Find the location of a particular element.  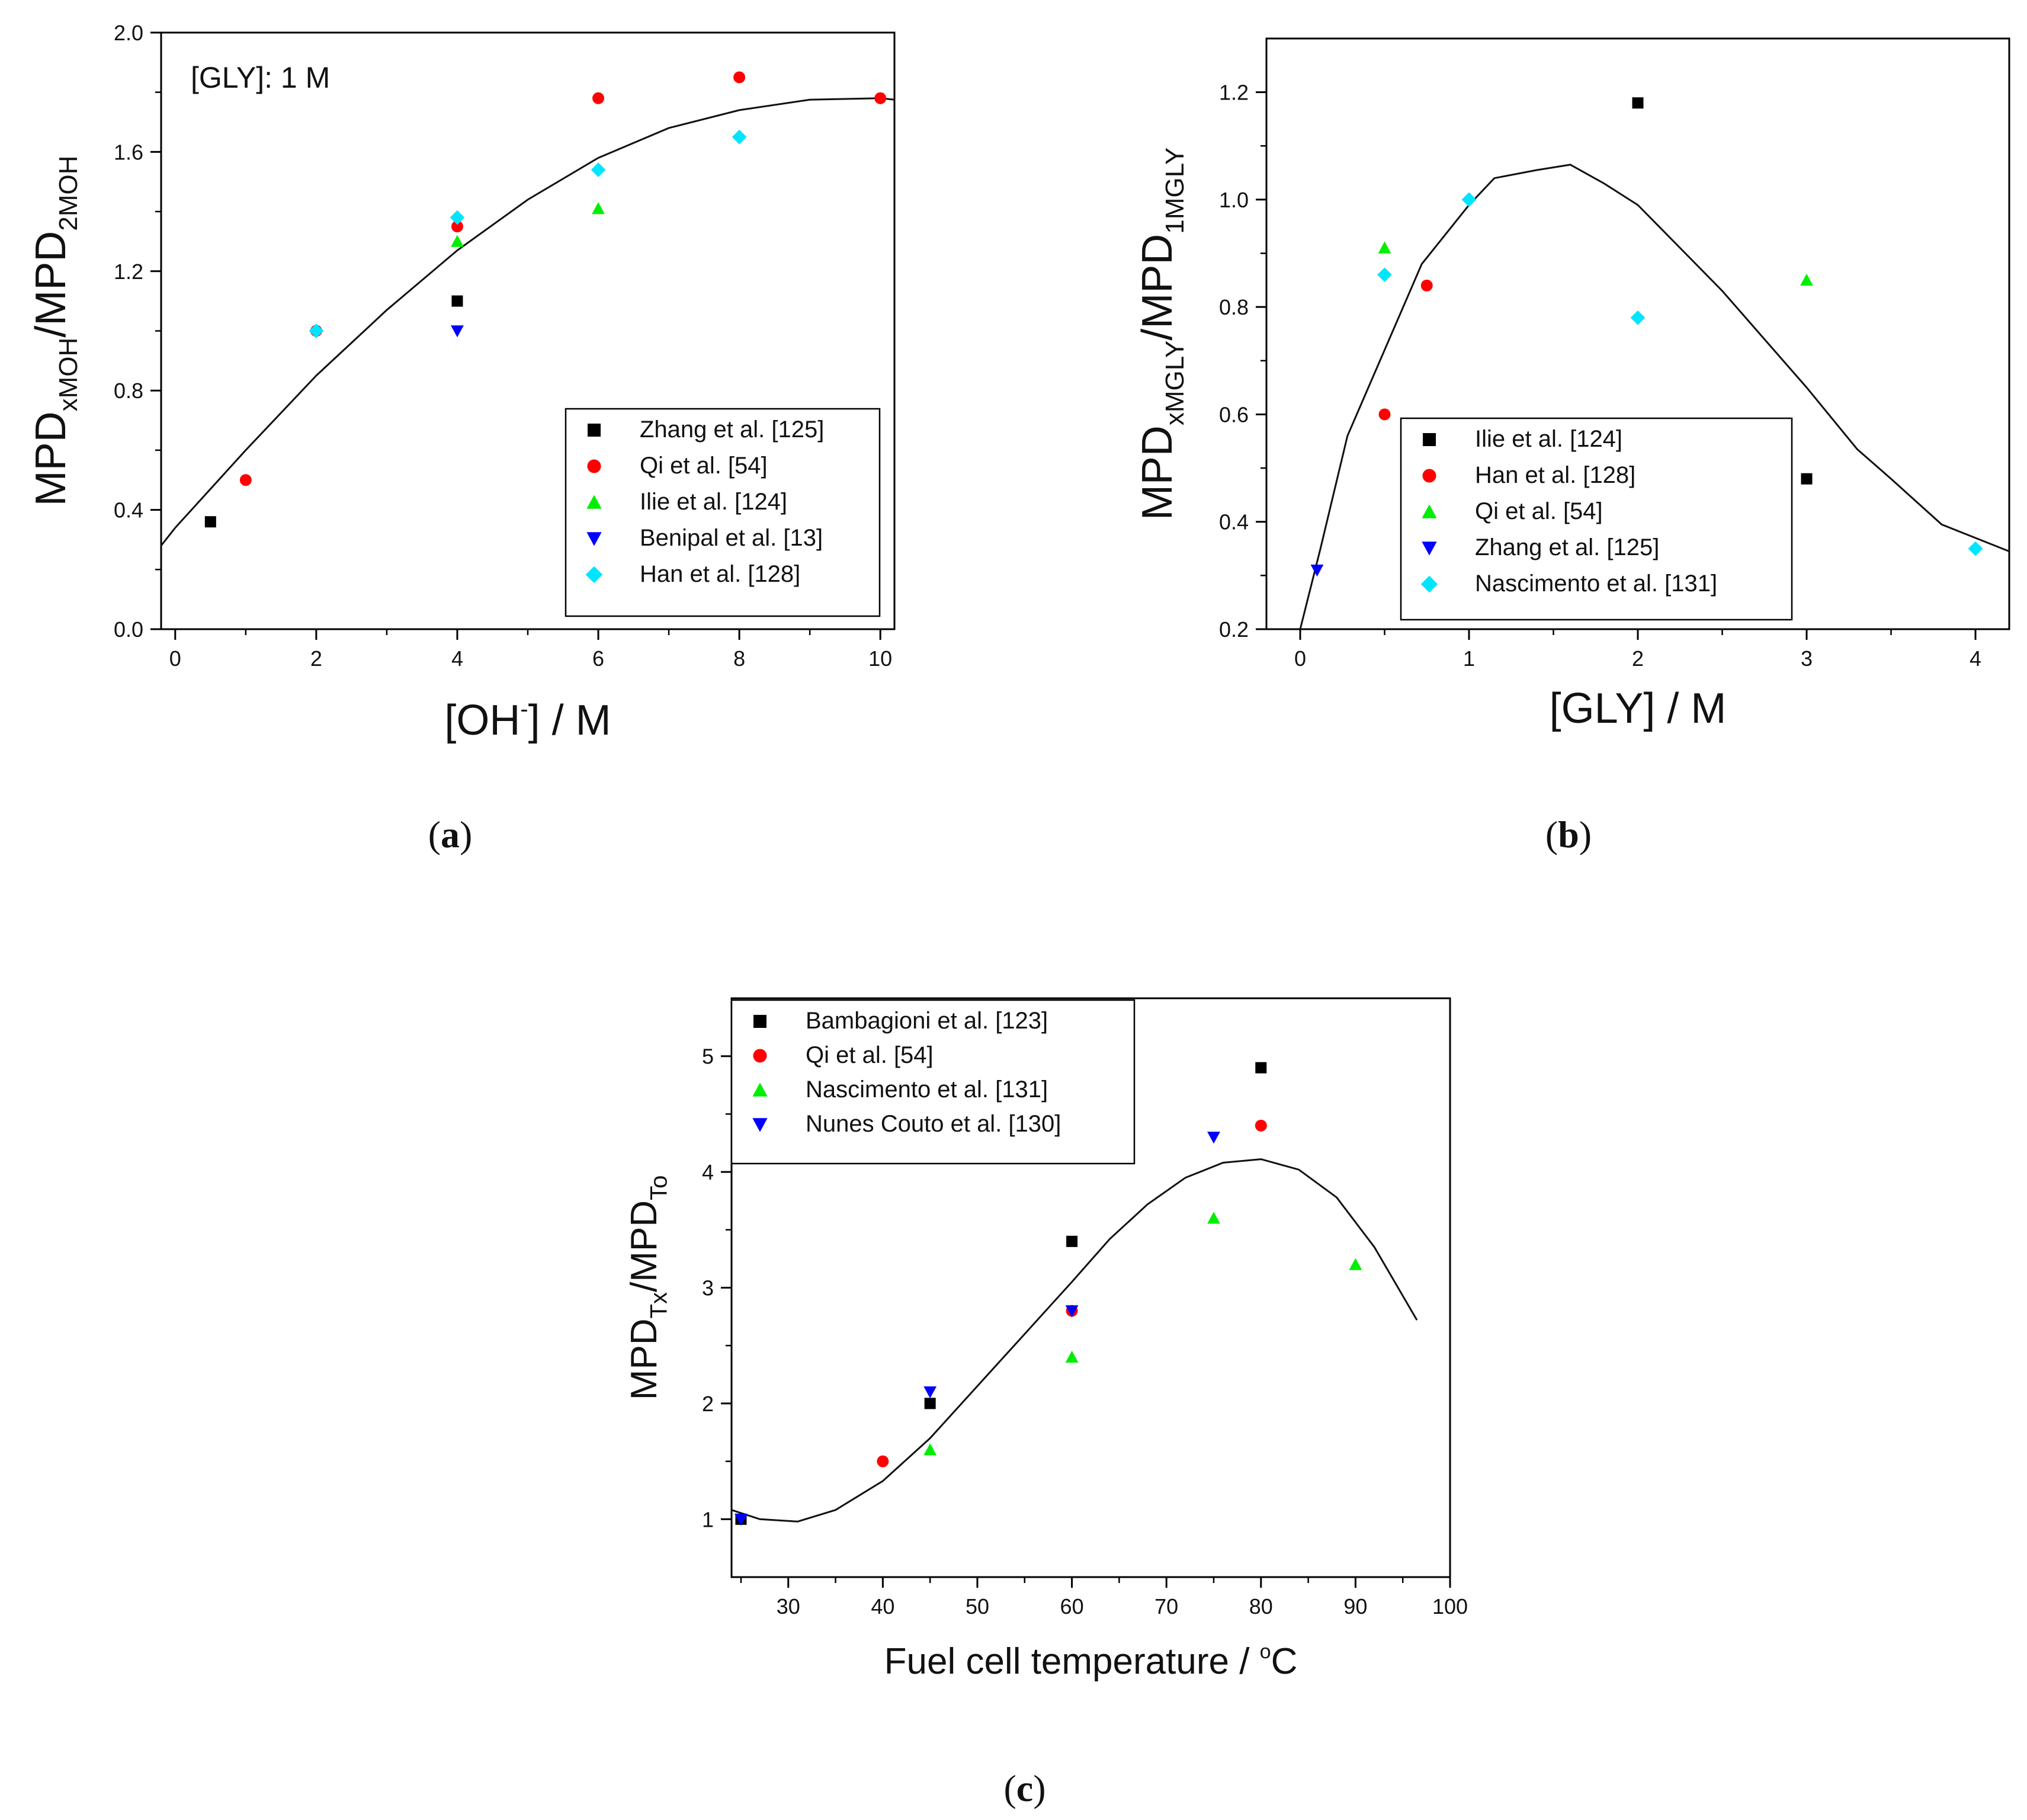

y-tick-label: 1.0 is located at coordinates (1234, 200).